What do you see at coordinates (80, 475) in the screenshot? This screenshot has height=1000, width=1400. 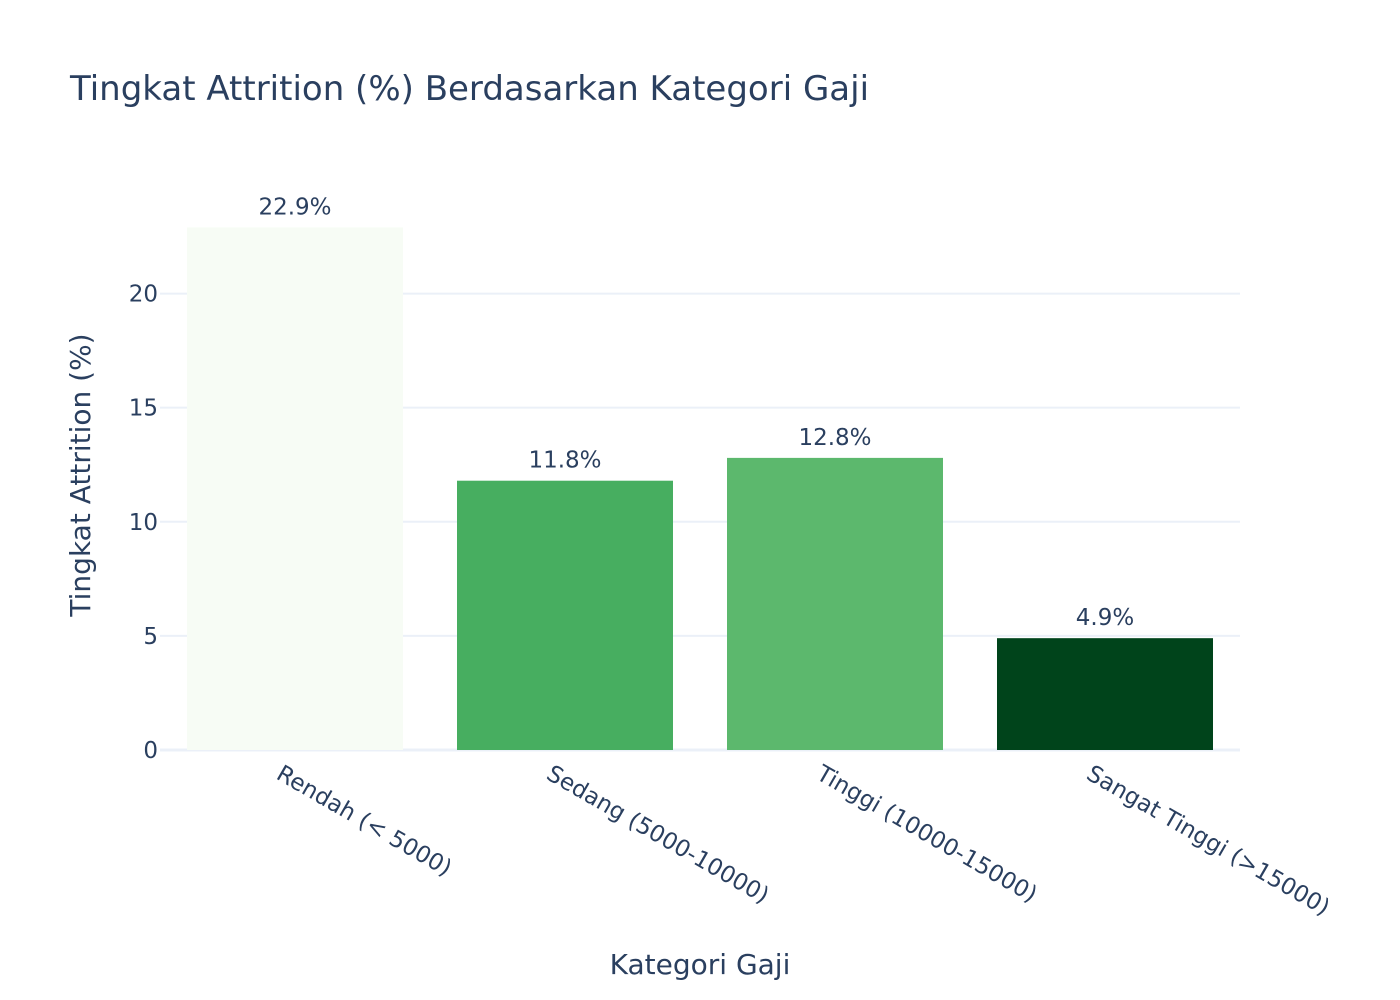 I see `y-axis-title: Tingkat Attrition (%)` at bounding box center [80, 475].